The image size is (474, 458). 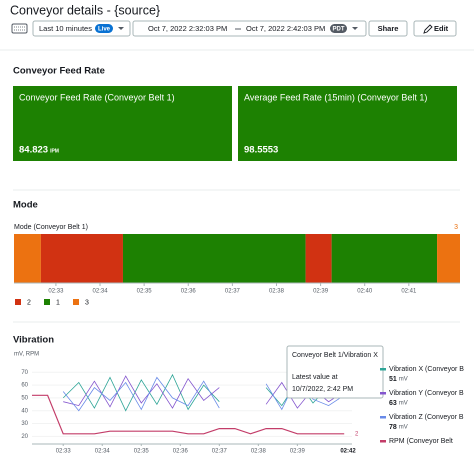 I want to click on series-end-label: 2, so click(x=357, y=434).